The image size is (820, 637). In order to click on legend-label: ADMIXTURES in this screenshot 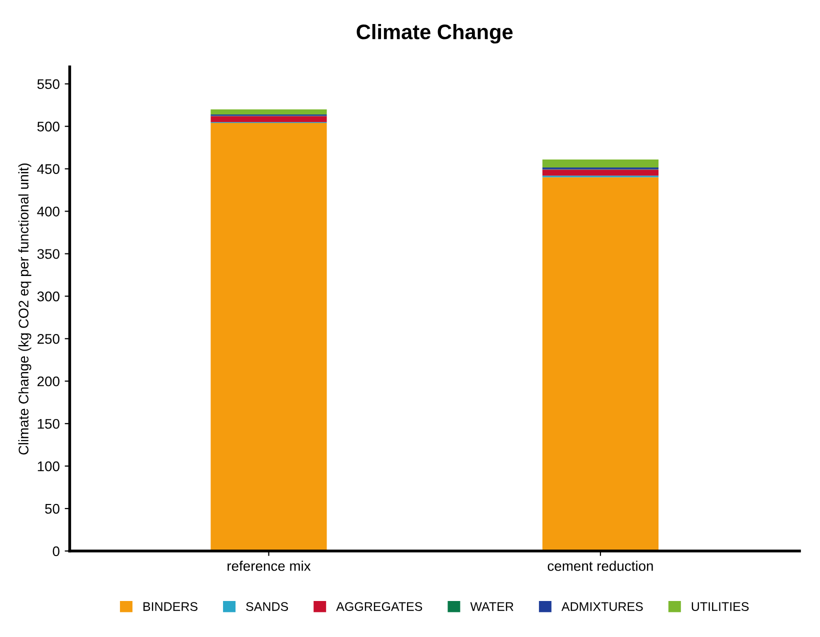, I will do `click(602, 606)`.